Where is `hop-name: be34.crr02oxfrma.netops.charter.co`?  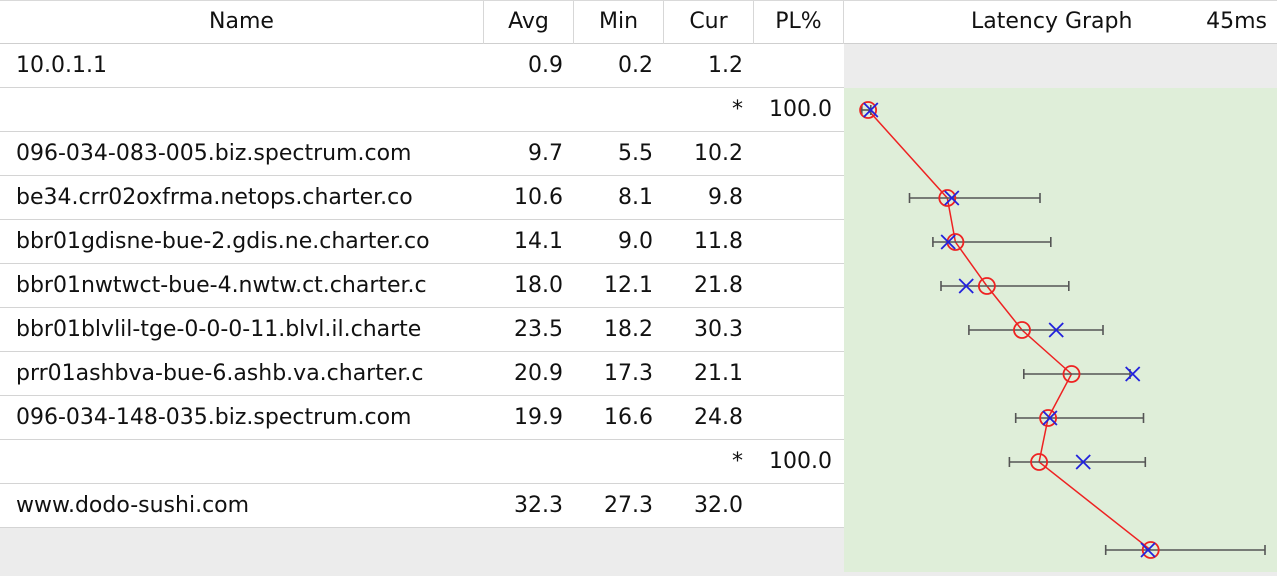
hop-name: be34.crr02oxfrma.netops.charter.co is located at coordinates (214, 197).